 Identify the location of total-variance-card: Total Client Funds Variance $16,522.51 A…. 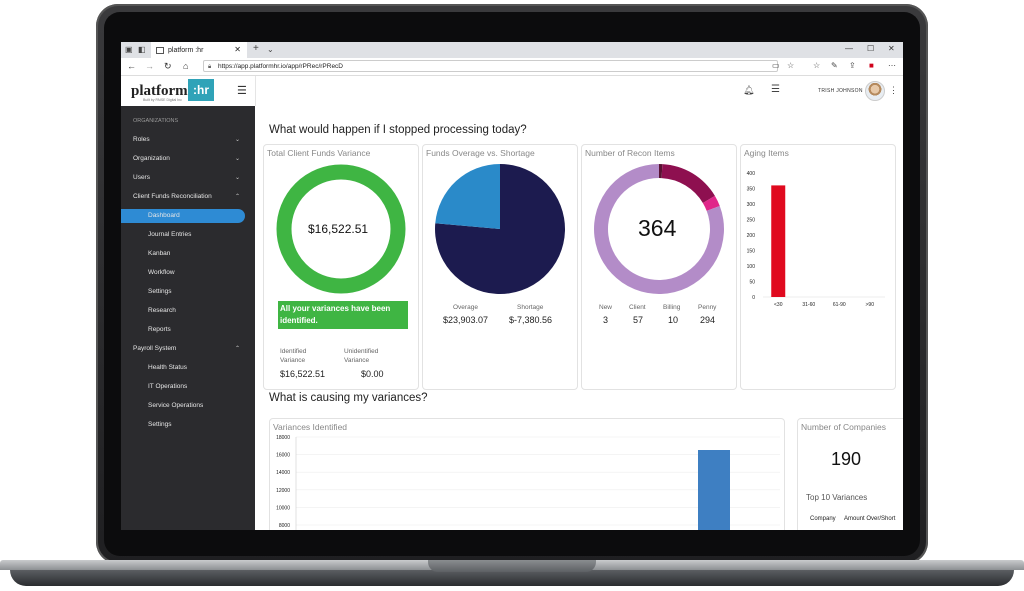
(341, 267).